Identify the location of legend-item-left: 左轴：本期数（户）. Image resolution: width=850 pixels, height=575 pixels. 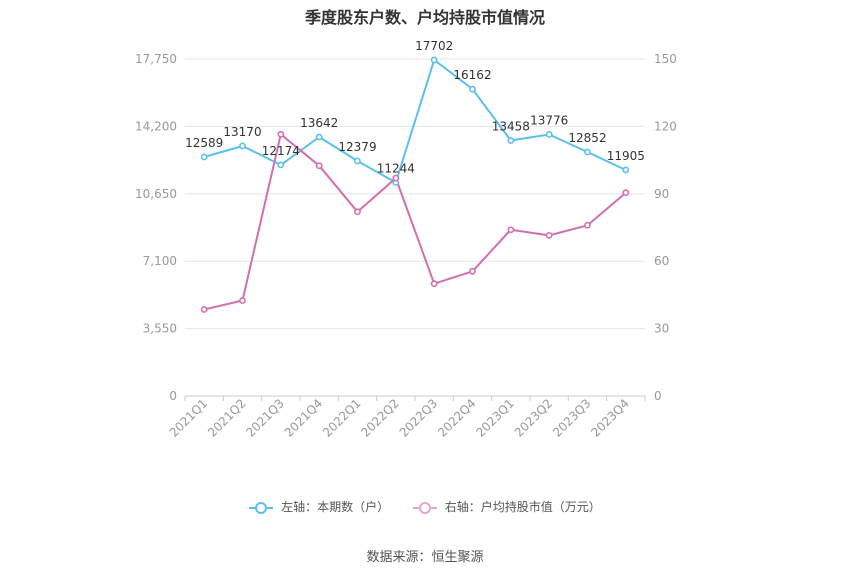
(319, 506).